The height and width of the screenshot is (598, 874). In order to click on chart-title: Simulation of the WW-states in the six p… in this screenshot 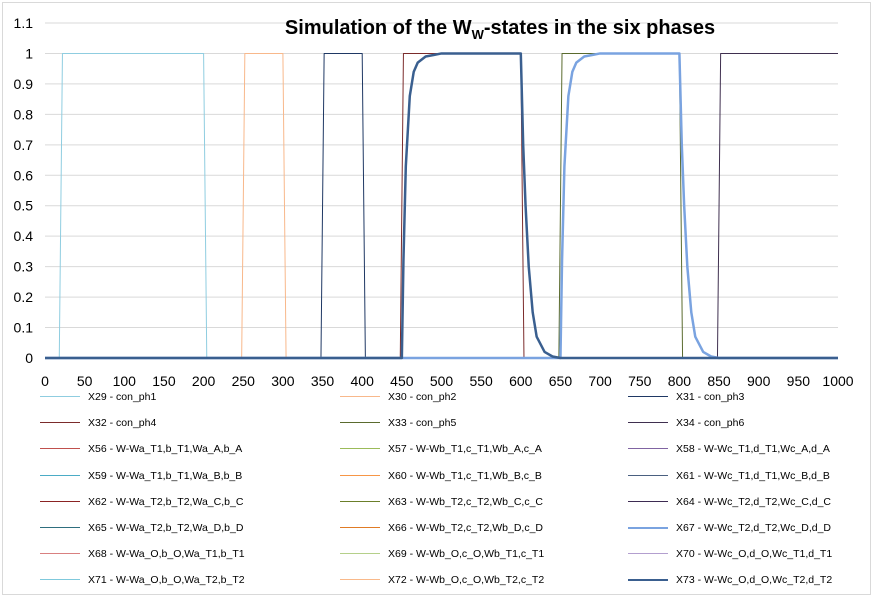, I will do `click(500, 29)`.